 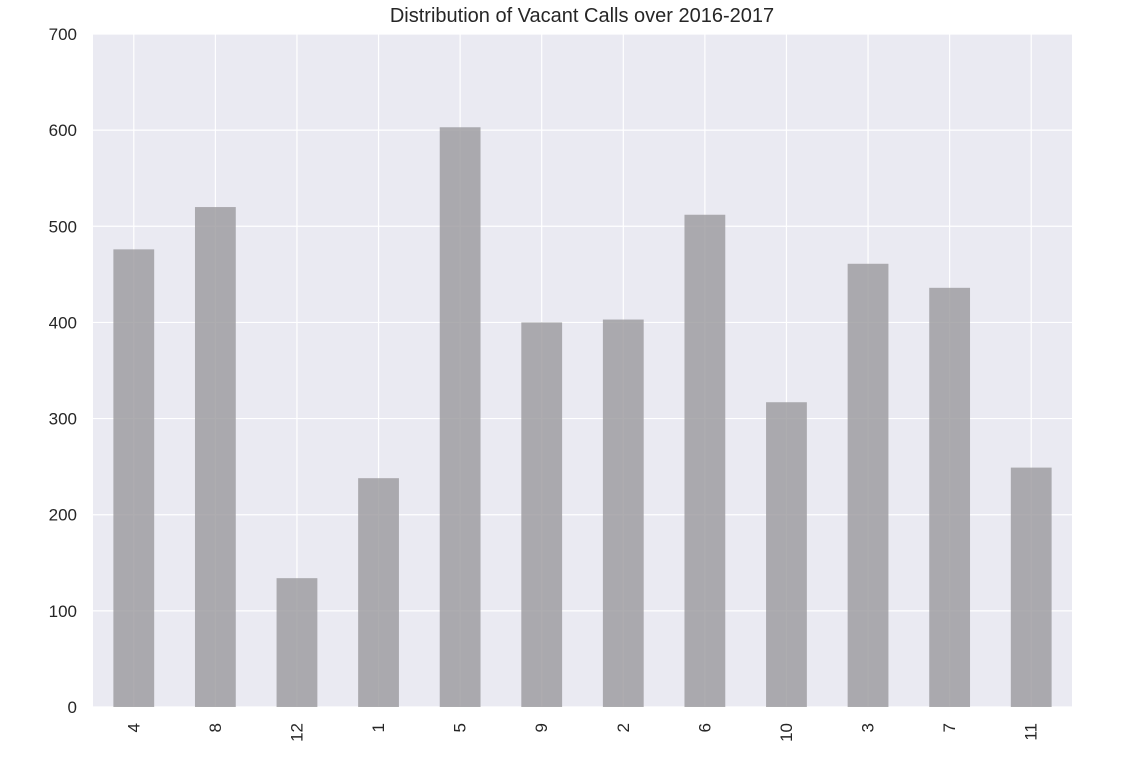 What do you see at coordinates (949, 727) in the screenshot?
I see `x-tick-label: 7` at bounding box center [949, 727].